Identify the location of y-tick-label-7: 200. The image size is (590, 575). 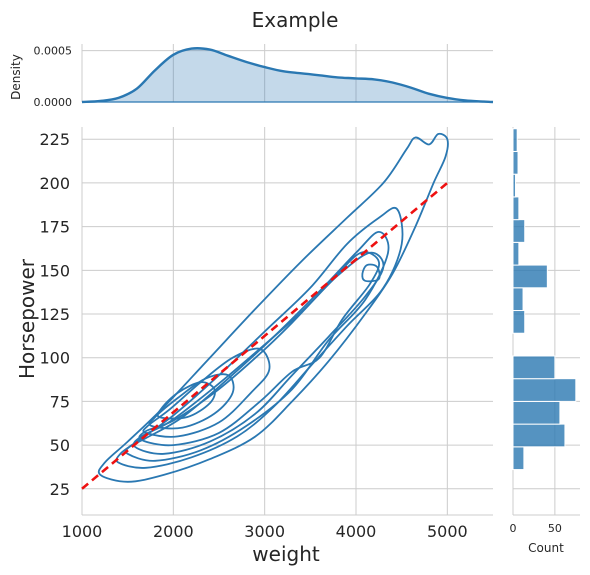
(54, 183).